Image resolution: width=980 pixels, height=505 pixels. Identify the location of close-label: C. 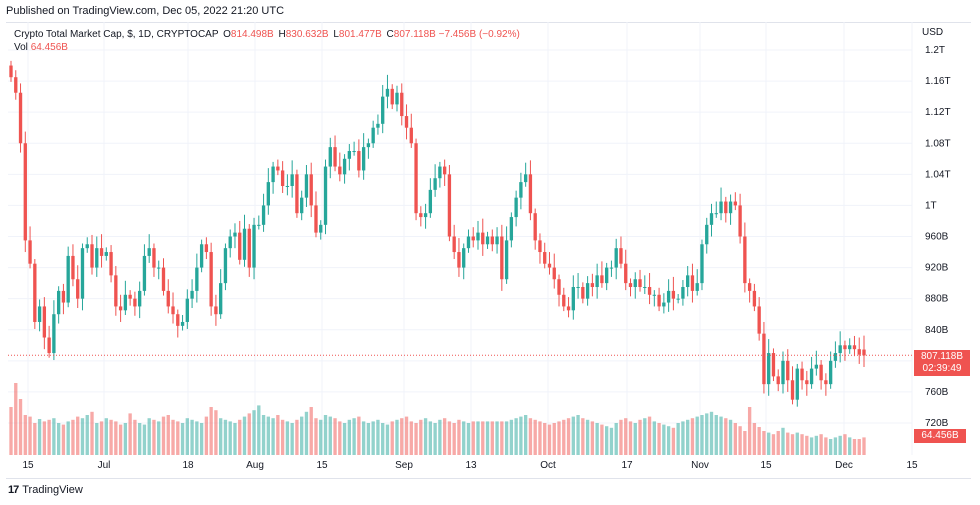
(390, 34).